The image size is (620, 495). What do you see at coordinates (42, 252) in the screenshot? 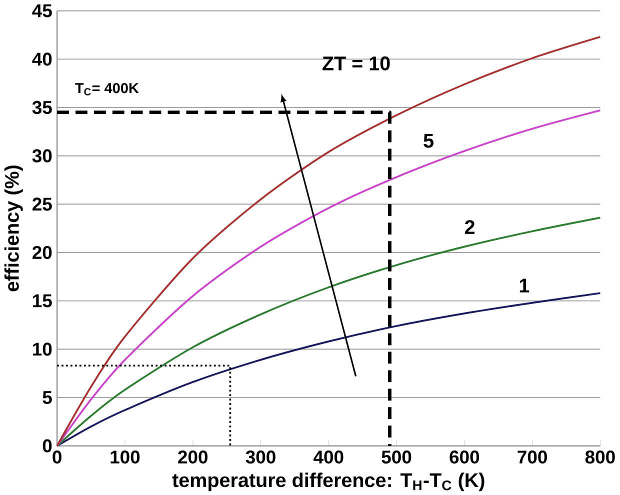
I see `y-tick-label: 20` at bounding box center [42, 252].